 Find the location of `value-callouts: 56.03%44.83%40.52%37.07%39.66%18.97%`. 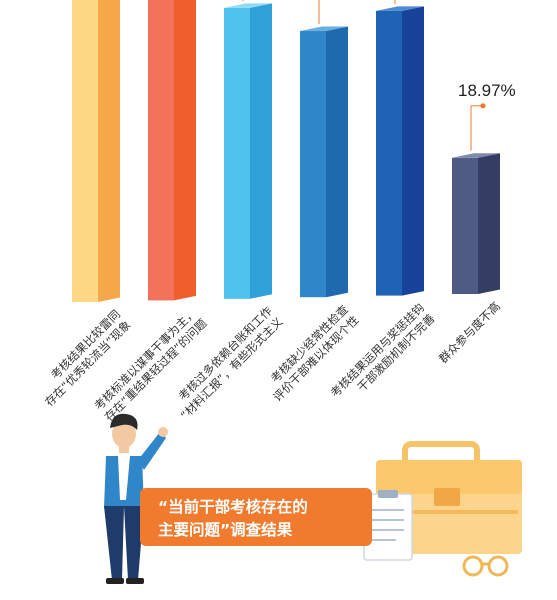

value-callouts: 56.03%44.83%40.52%37.07%39.66%18.97% is located at coordinates (379, 75).